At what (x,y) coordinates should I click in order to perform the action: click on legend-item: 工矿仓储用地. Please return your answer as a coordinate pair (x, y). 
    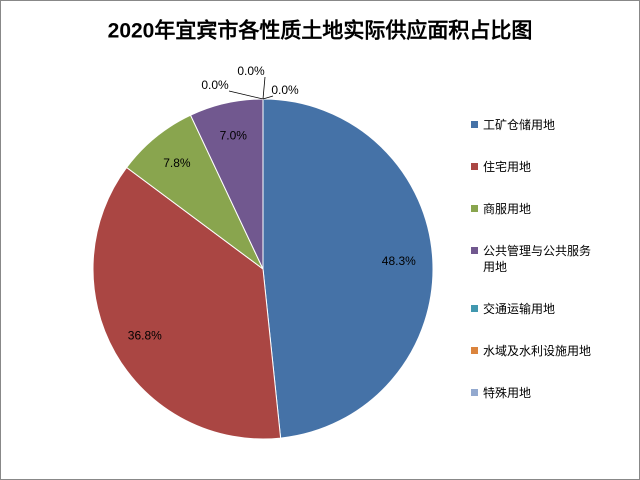
    Looking at the image, I should click on (532, 125).